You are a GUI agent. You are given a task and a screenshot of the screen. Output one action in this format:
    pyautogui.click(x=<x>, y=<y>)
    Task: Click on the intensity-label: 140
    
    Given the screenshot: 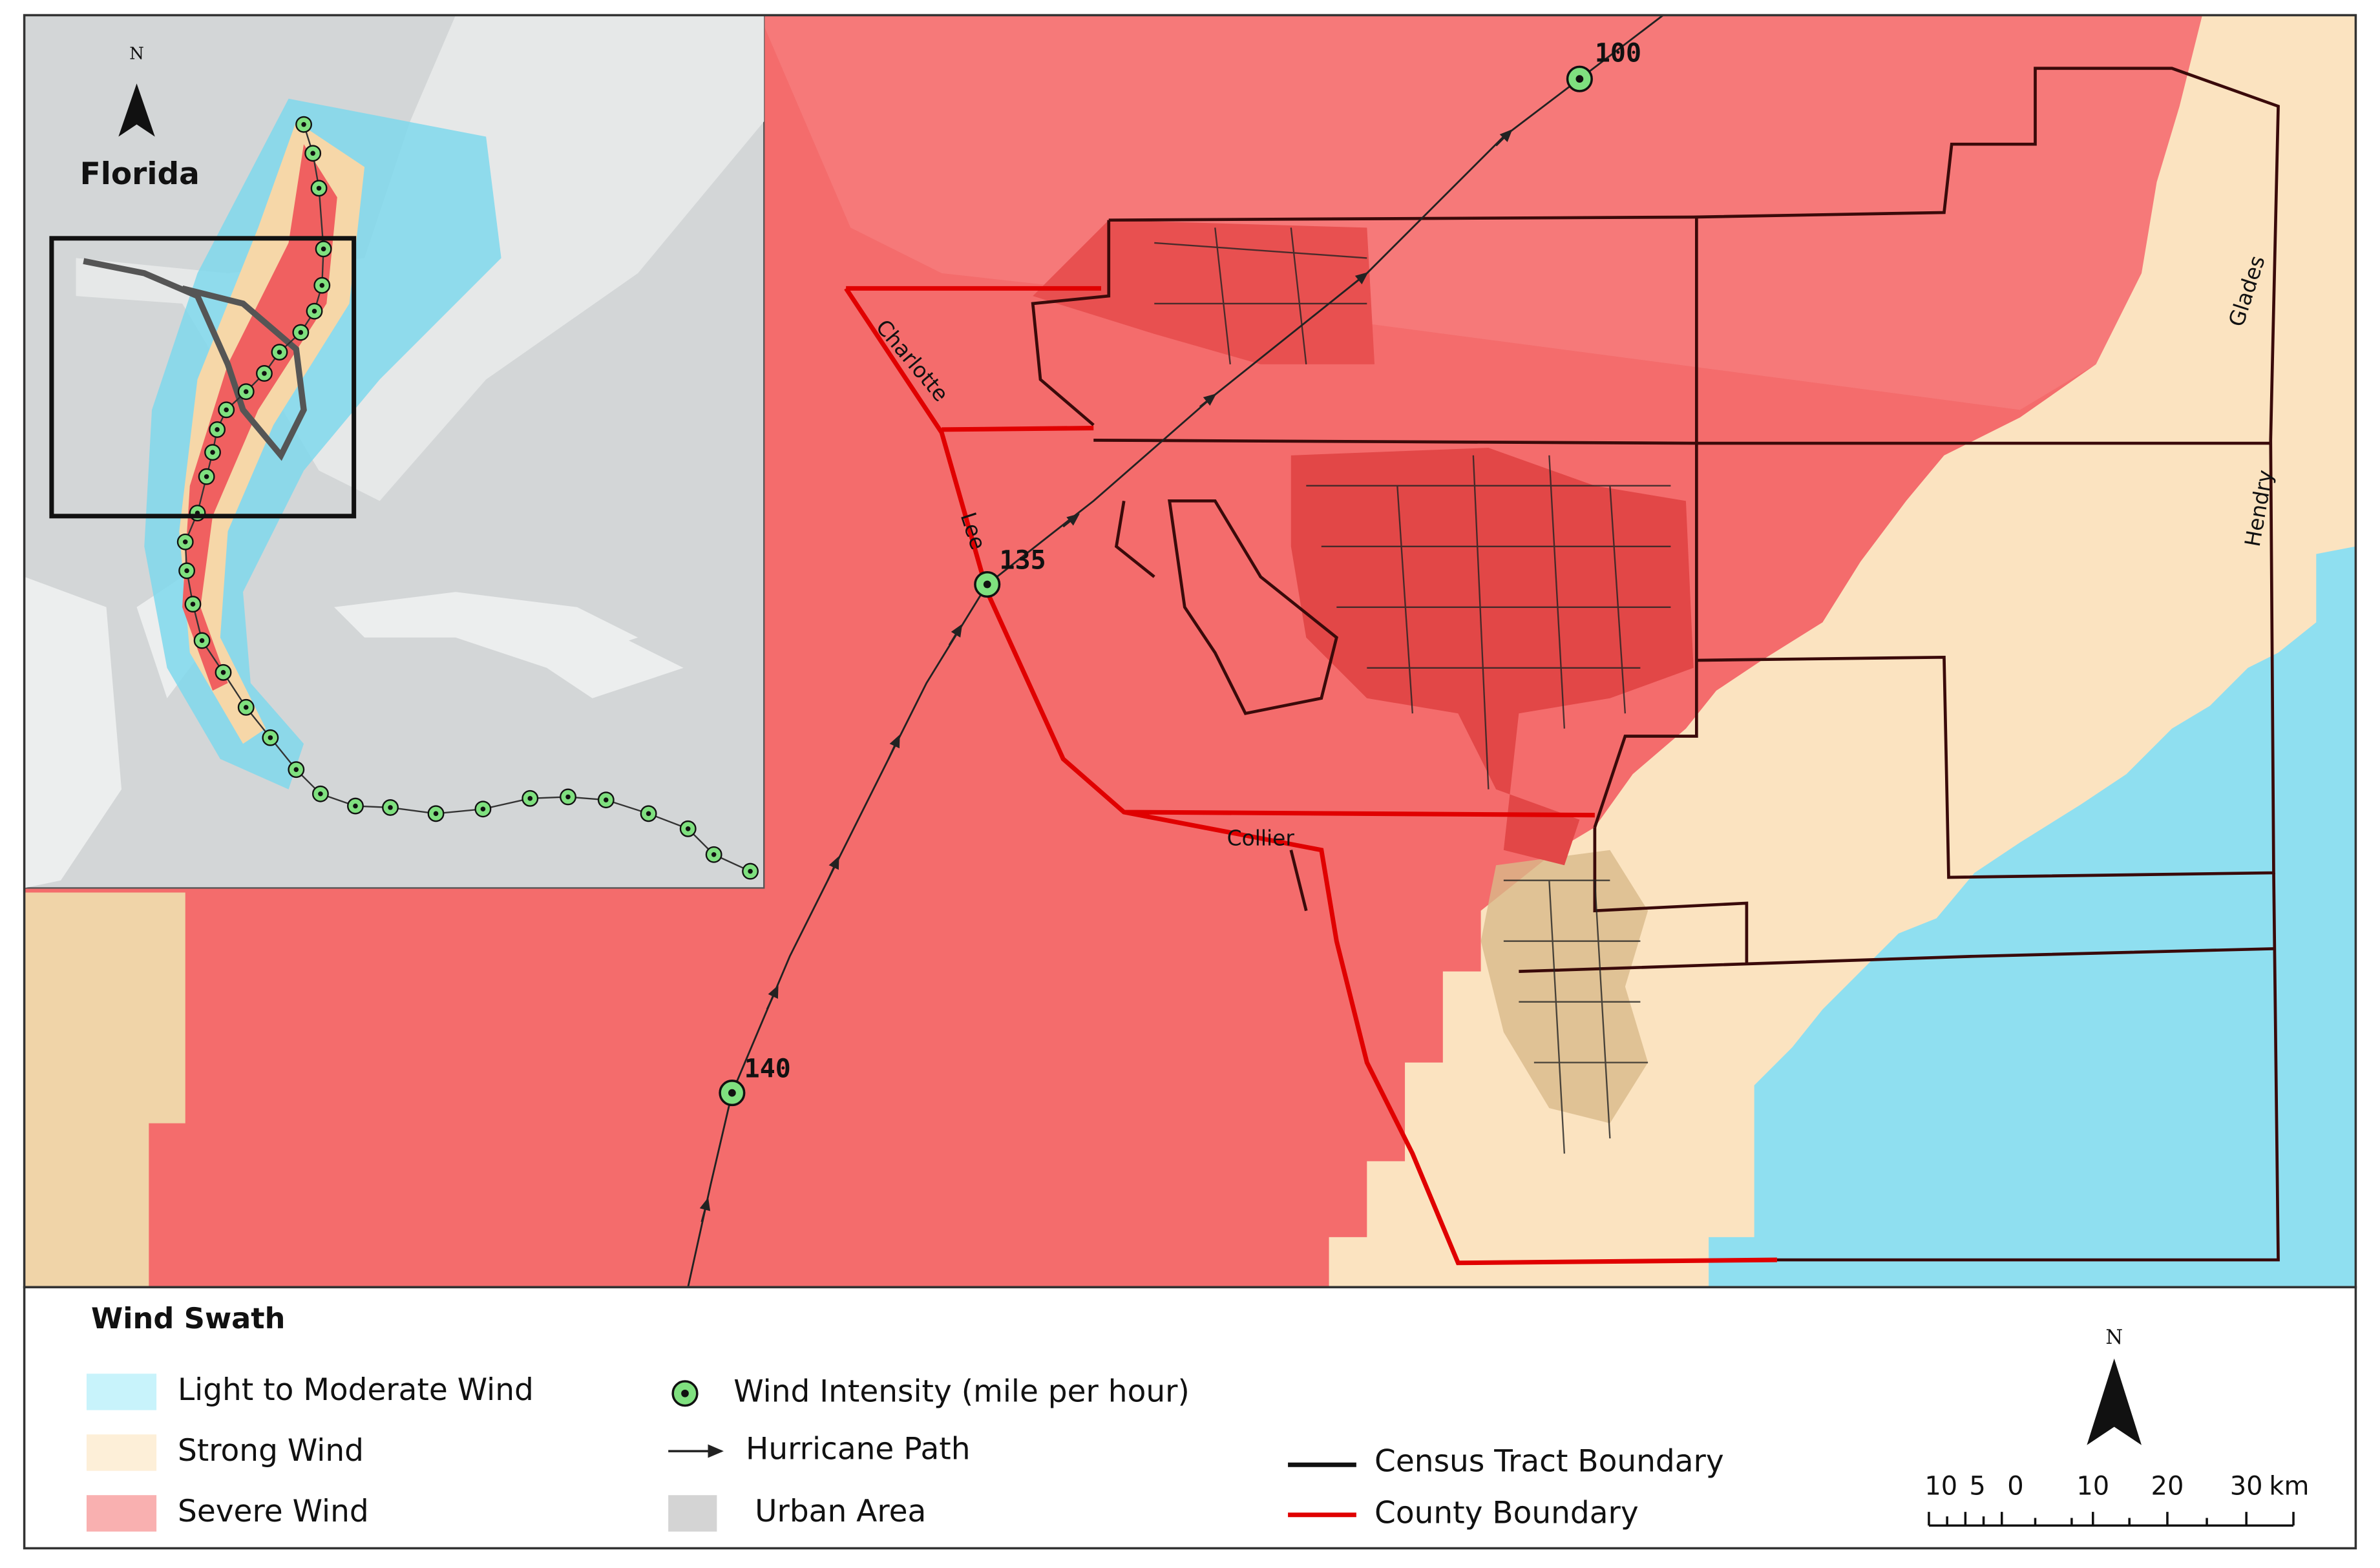 What is the action you would take?
    pyautogui.click(x=768, y=1068)
    